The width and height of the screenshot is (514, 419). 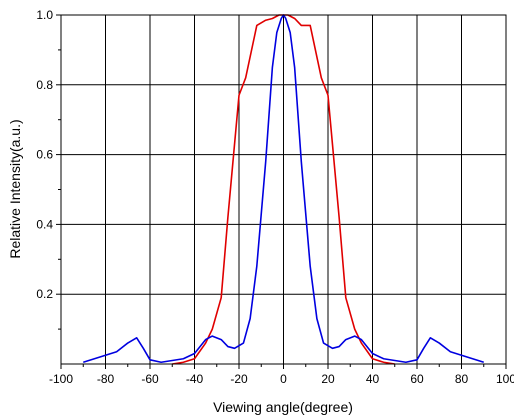 What do you see at coordinates (328, 379) in the screenshot?
I see `x-tick-label: 20` at bounding box center [328, 379].